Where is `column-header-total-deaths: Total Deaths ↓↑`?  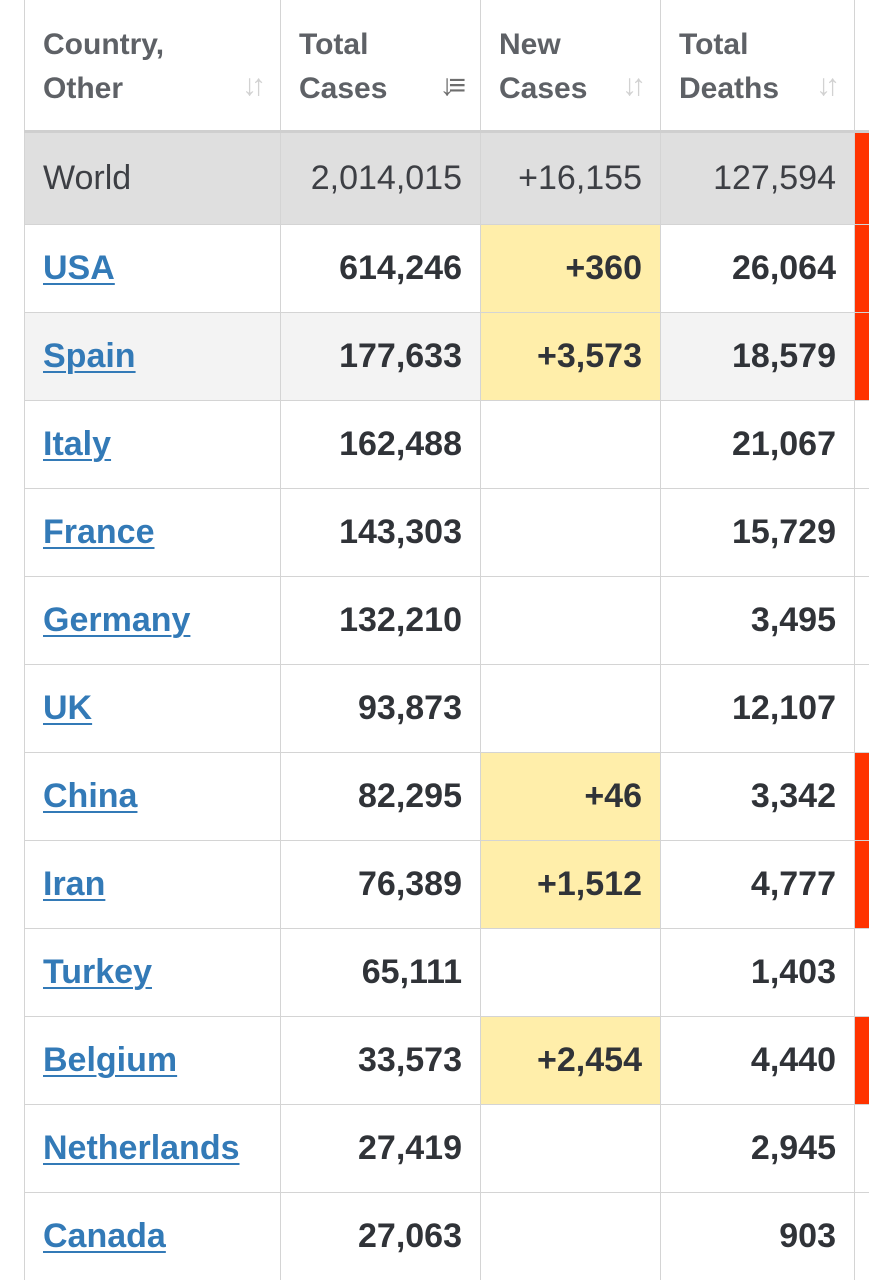
column-header-total-deaths: Total Deaths ↓↑ is located at coordinates (757, 66).